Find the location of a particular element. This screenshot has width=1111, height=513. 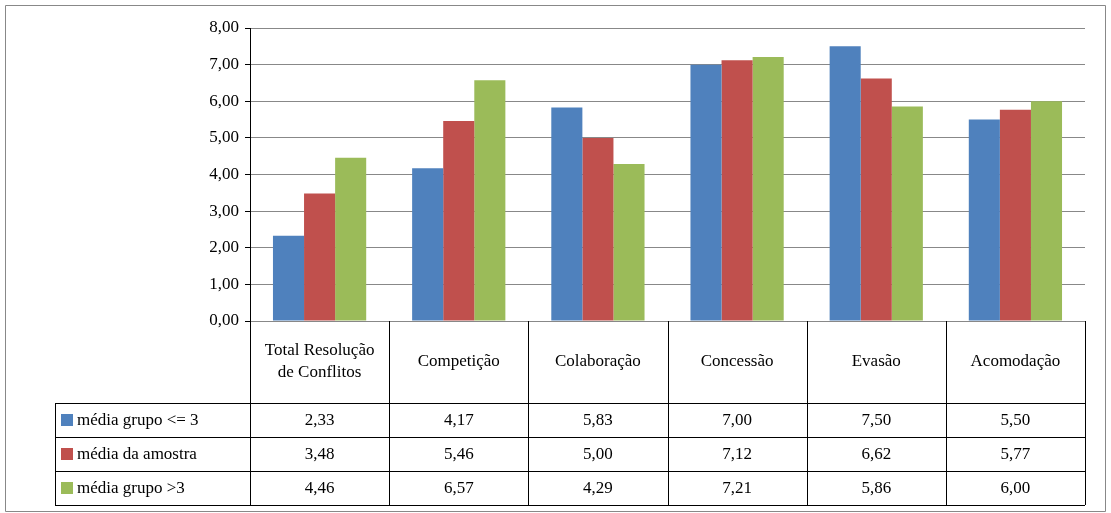

y-tick-label: 2,00 is located at coordinates (224, 247).